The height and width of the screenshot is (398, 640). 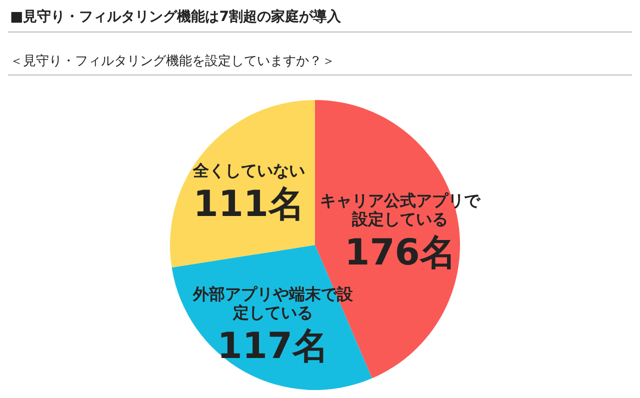 What do you see at coordinates (272, 347) in the screenshot?
I see `data-label: 117名` at bounding box center [272, 347].